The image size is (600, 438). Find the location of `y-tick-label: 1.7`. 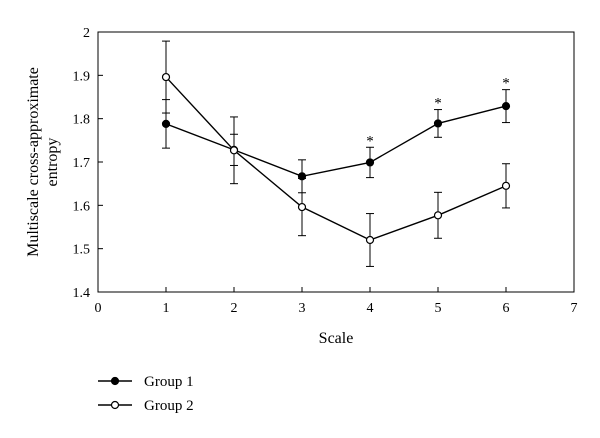

y-tick-label: 1.7 is located at coordinates (82, 163).